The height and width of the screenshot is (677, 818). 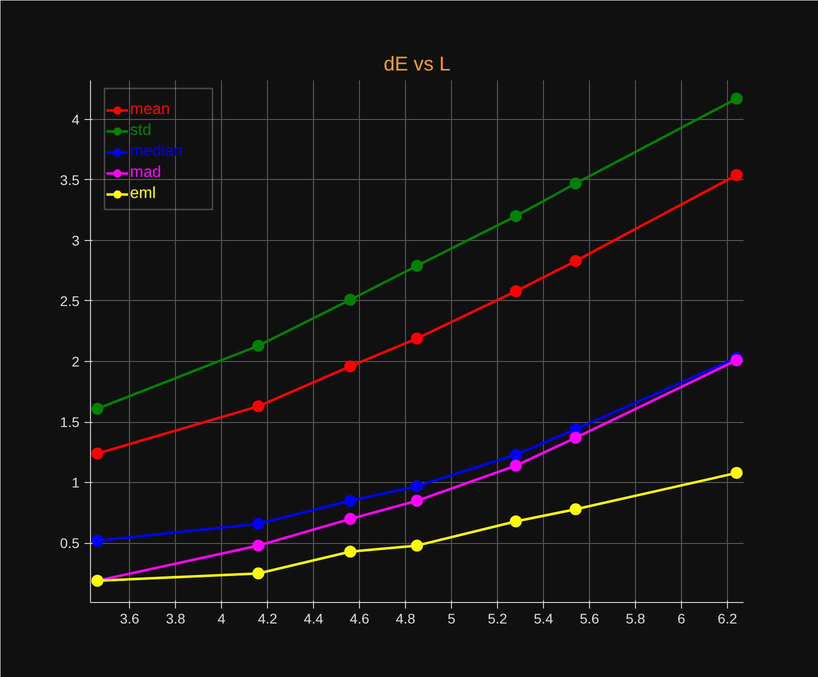 What do you see at coordinates (141, 131) in the screenshot?
I see `legend-label: std` at bounding box center [141, 131].